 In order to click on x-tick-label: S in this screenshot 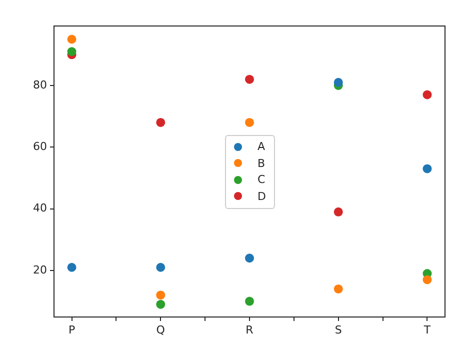, I will do `click(338, 329)`.